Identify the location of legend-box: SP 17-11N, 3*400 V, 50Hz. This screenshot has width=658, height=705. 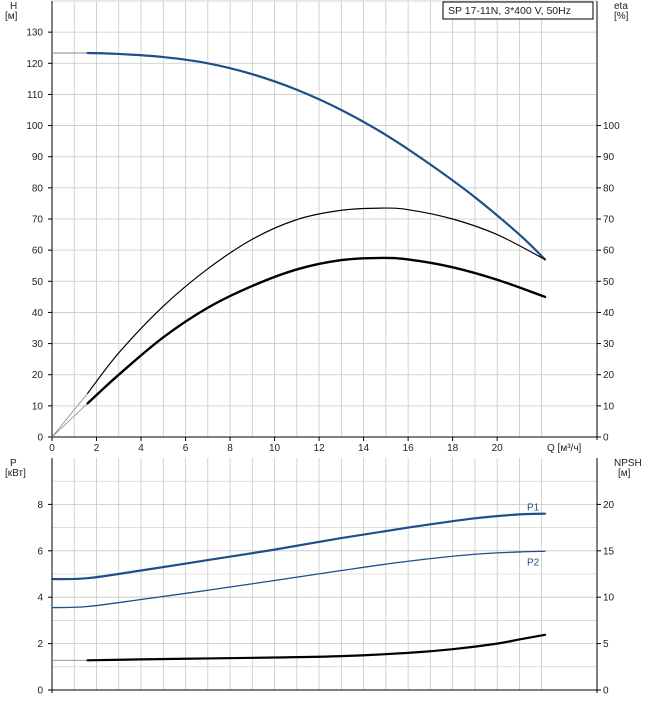
(518, 10).